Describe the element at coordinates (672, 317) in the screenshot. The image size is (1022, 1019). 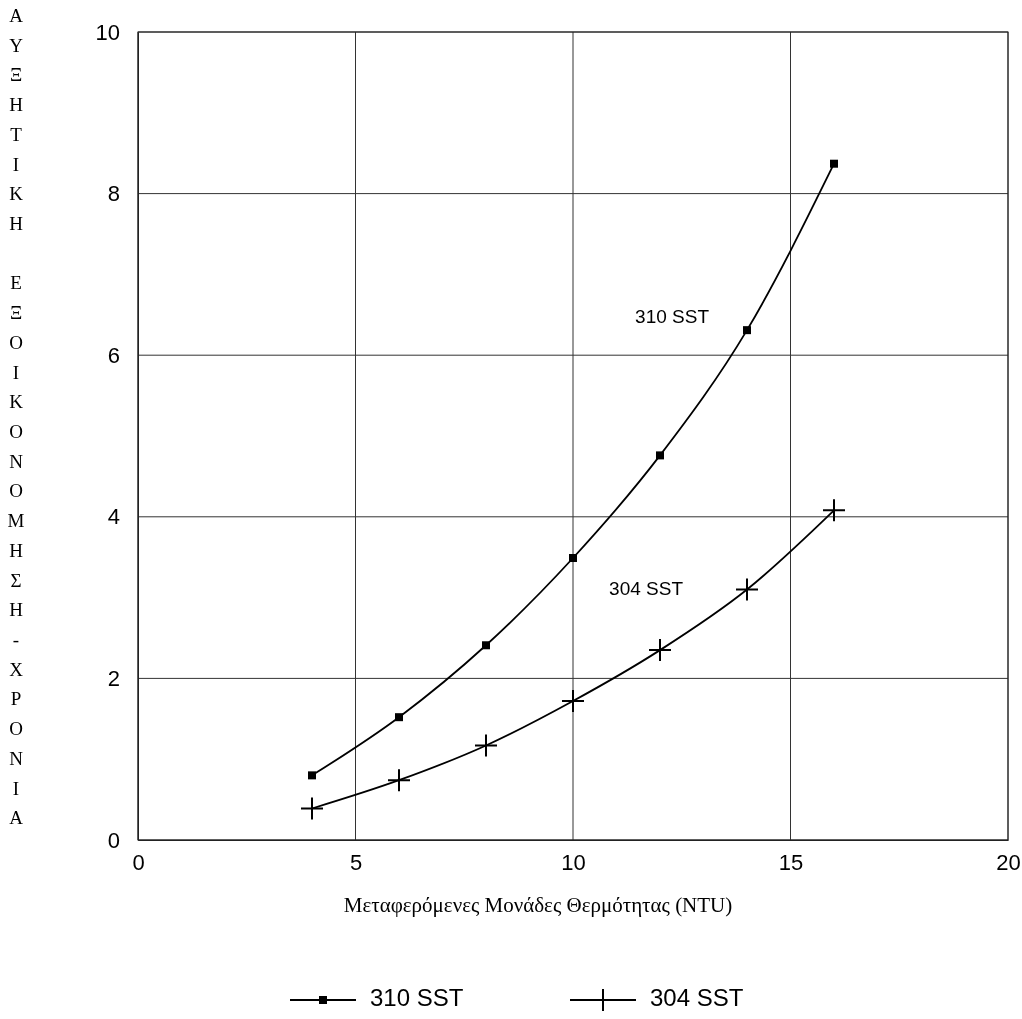
I see `text: 310 SST` at that location.